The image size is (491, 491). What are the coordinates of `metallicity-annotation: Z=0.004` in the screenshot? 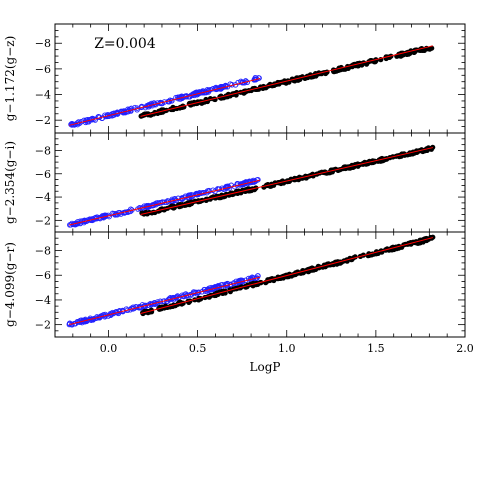 It's located at (125, 44).